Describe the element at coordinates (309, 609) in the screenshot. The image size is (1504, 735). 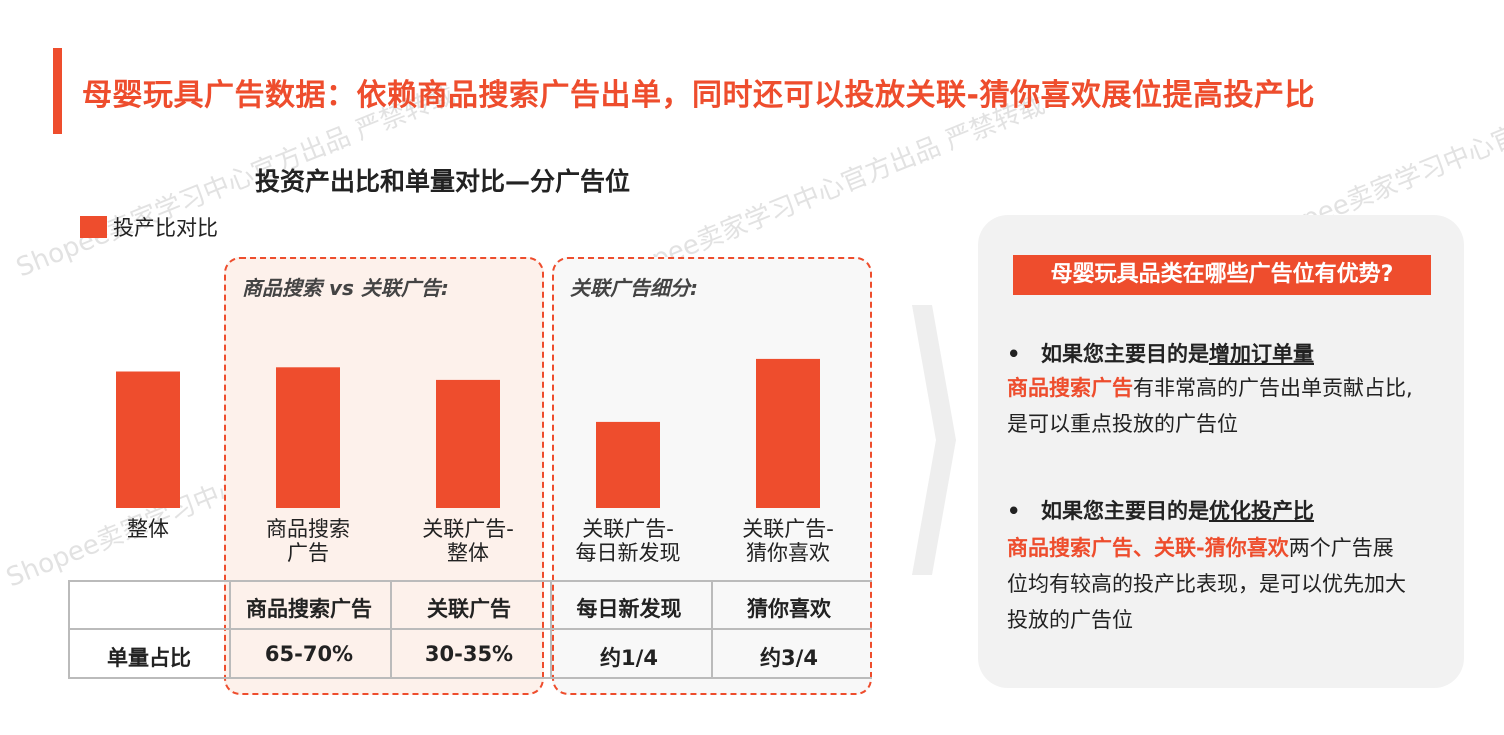
I see `table-header: 商品搜索广告` at that location.